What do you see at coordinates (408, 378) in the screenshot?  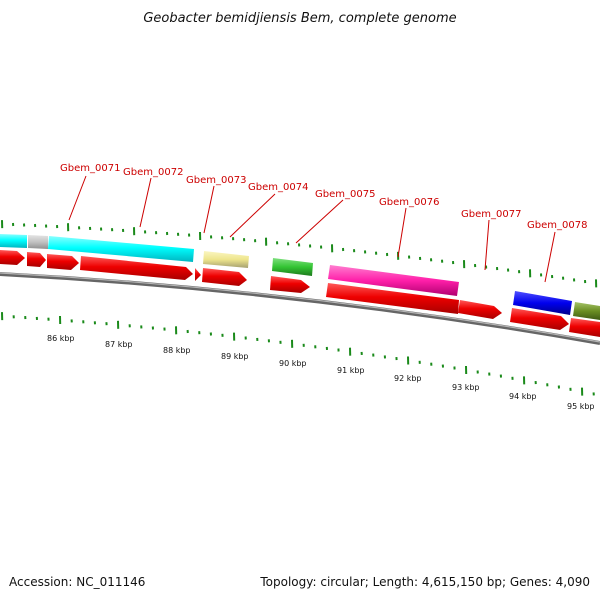 I see `kbp-label: 92 kbp` at bounding box center [408, 378].